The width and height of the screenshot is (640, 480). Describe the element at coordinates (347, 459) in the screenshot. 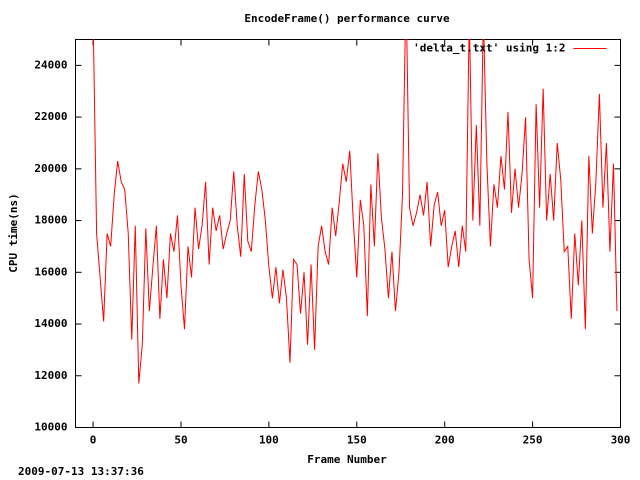

I see `x-axis-label: Frame Number` at that location.